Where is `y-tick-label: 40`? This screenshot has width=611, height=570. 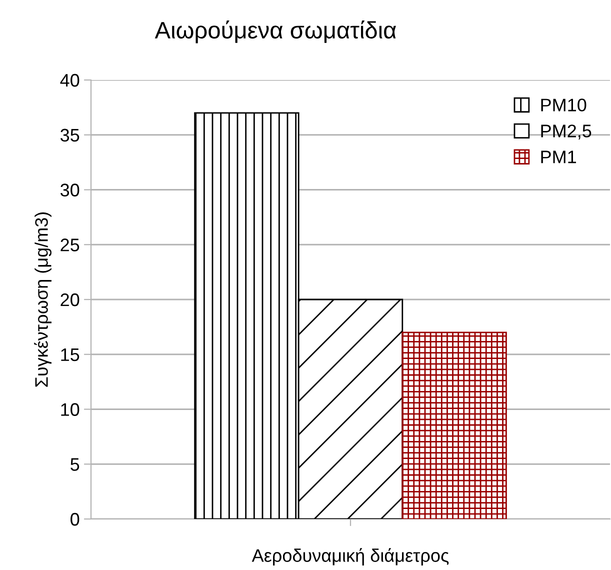 y-tick-label: 40 is located at coordinates (70, 80).